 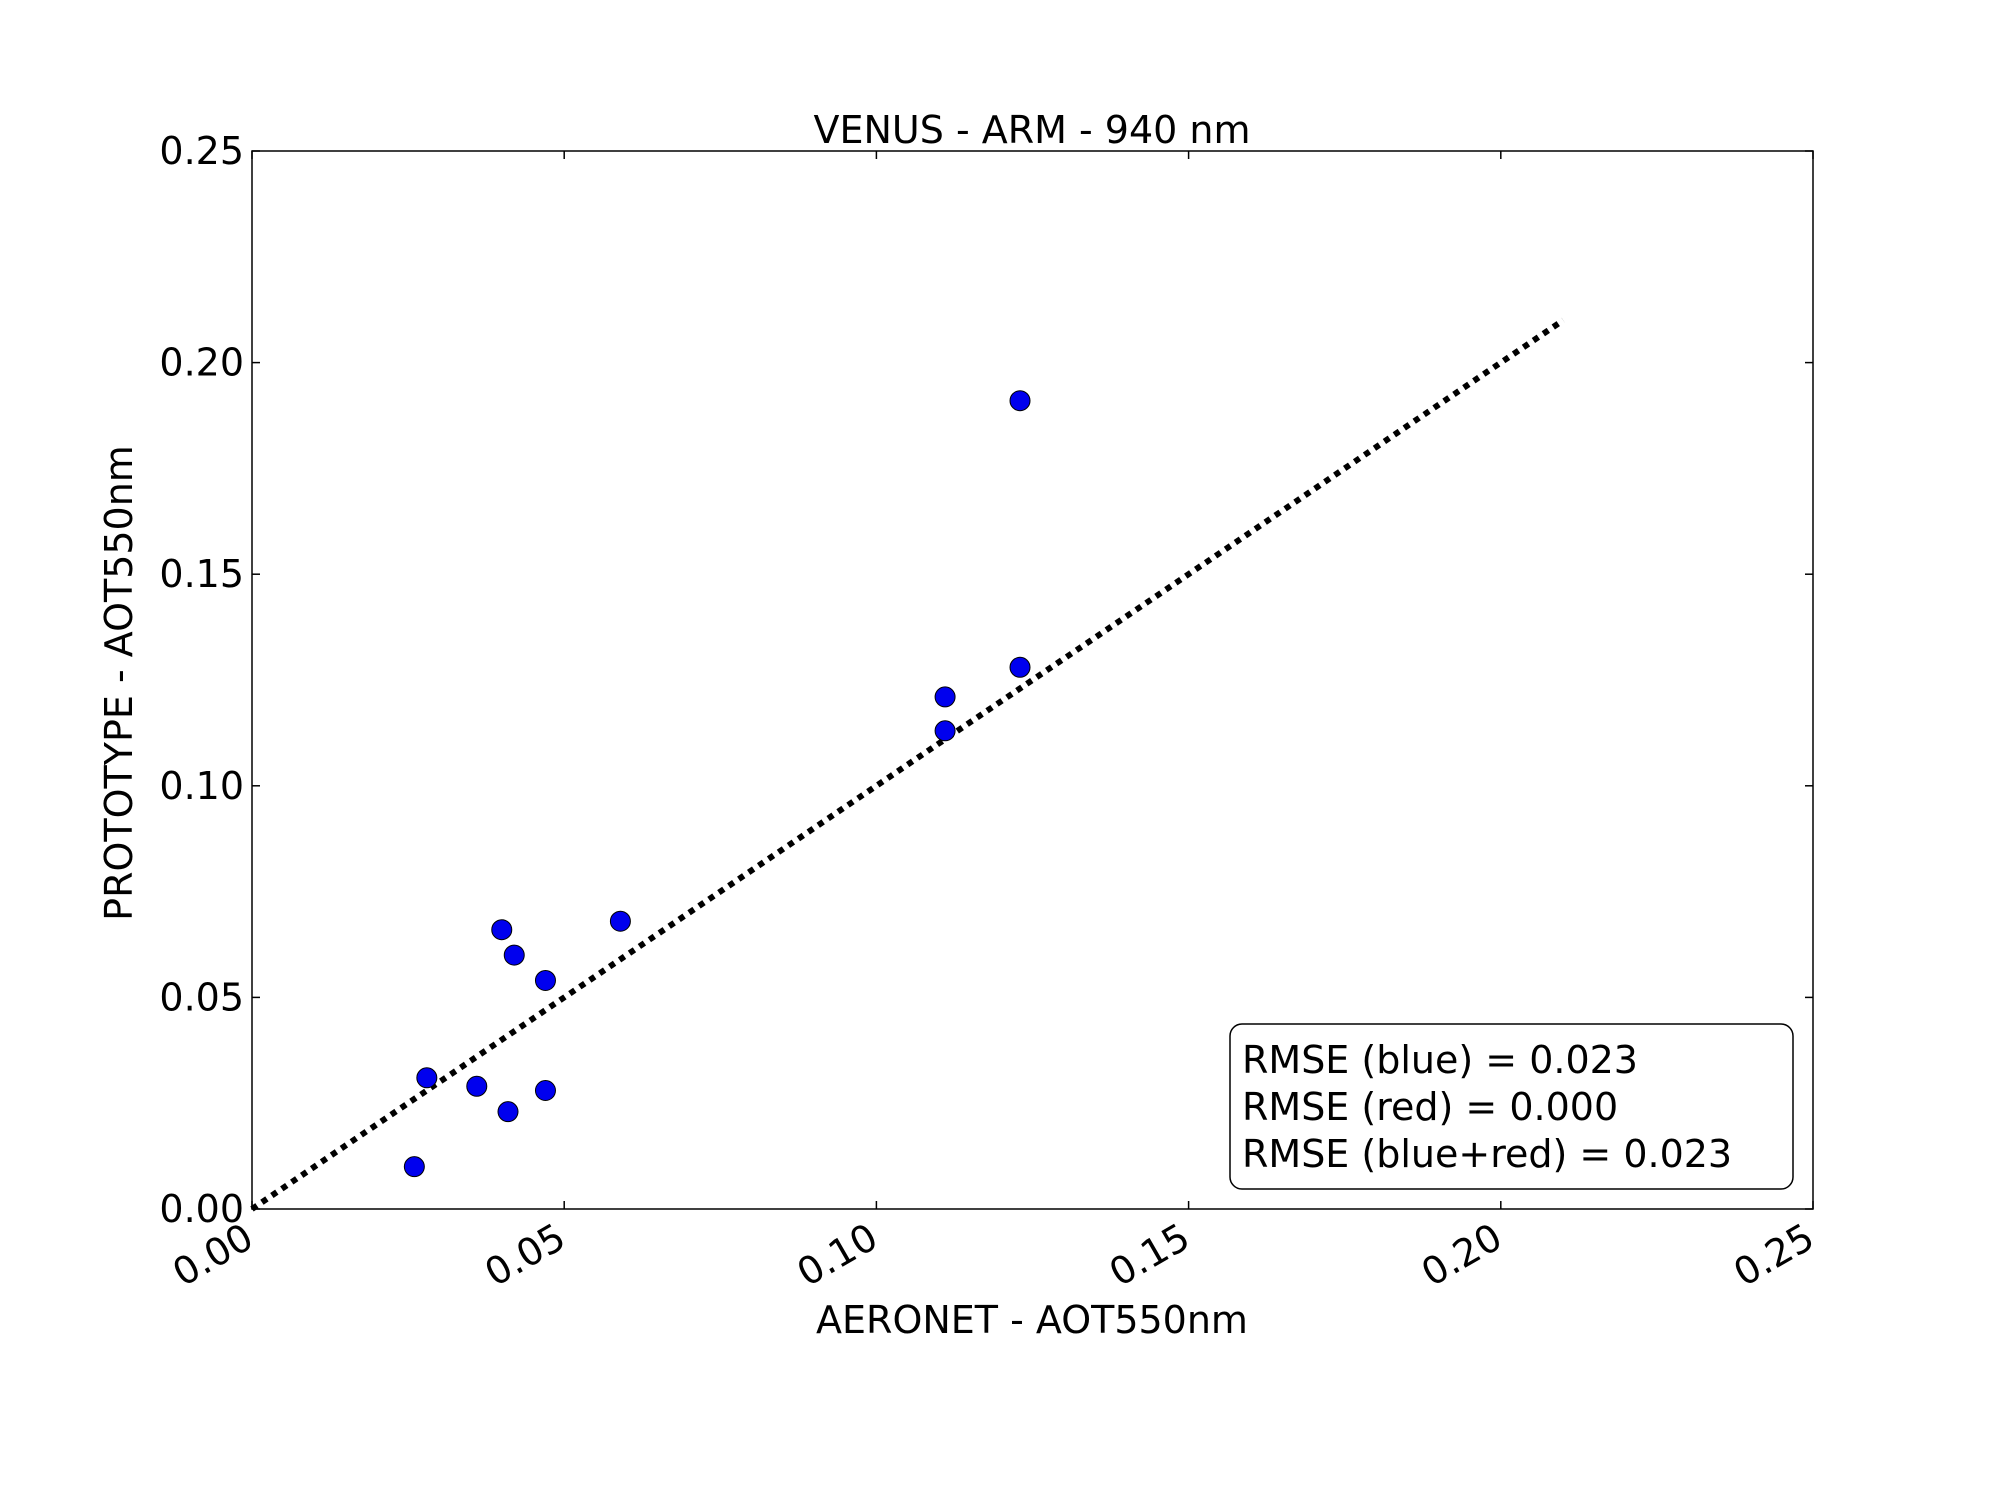 What do you see at coordinates (1487, 1154) in the screenshot?
I see `rmse-line: RMSE (blue+red) = 0.023` at bounding box center [1487, 1154].